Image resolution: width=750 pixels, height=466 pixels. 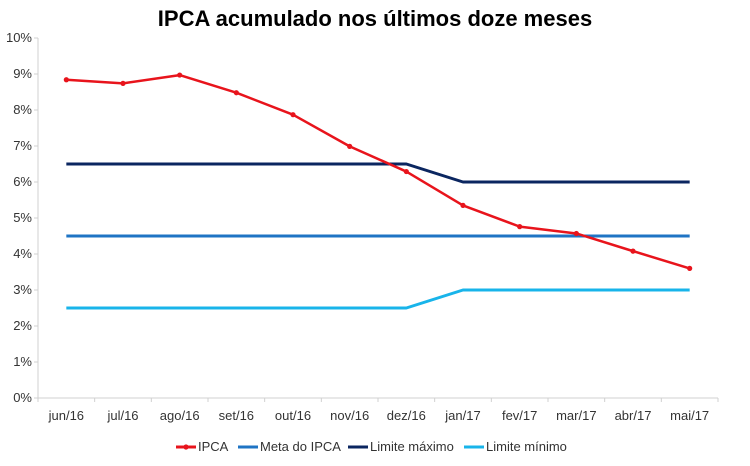 I want to click on legend-label: Limite máximo, so click(x=412, y=446).